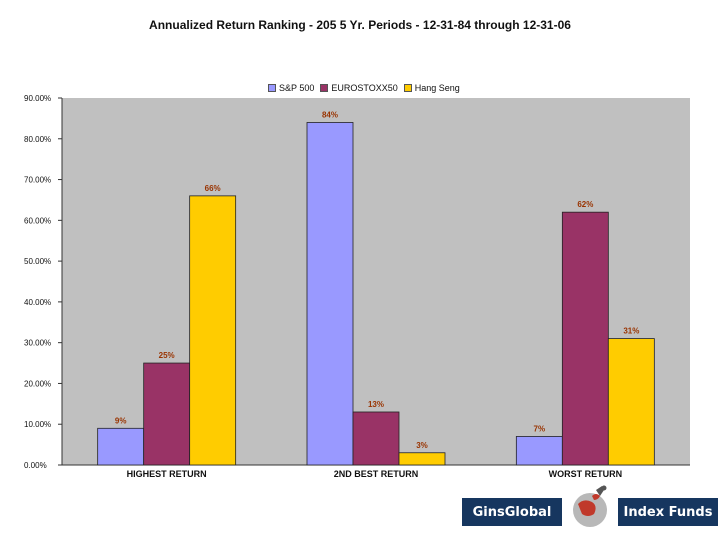 The image size is (720, 540). What do you see at coordinates (167, 355) in the screenshot?
I see `data-label-eurostoxx50-highest-return: 25%` at bounding box center [167, 355].